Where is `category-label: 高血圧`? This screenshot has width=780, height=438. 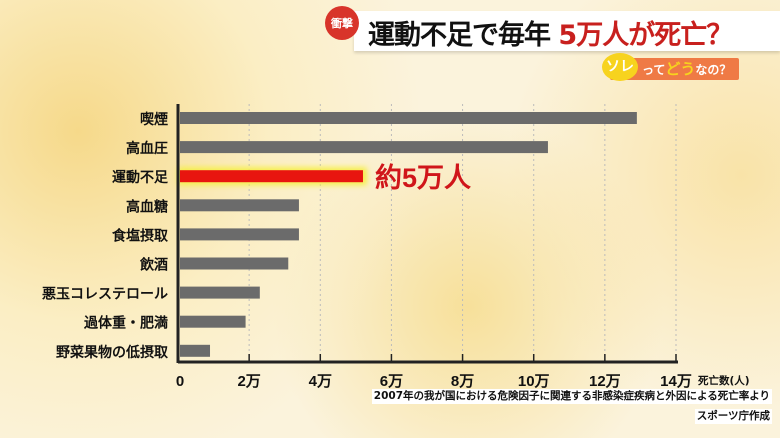
category-label: 高血圧 is located at coordinates (147, 148).